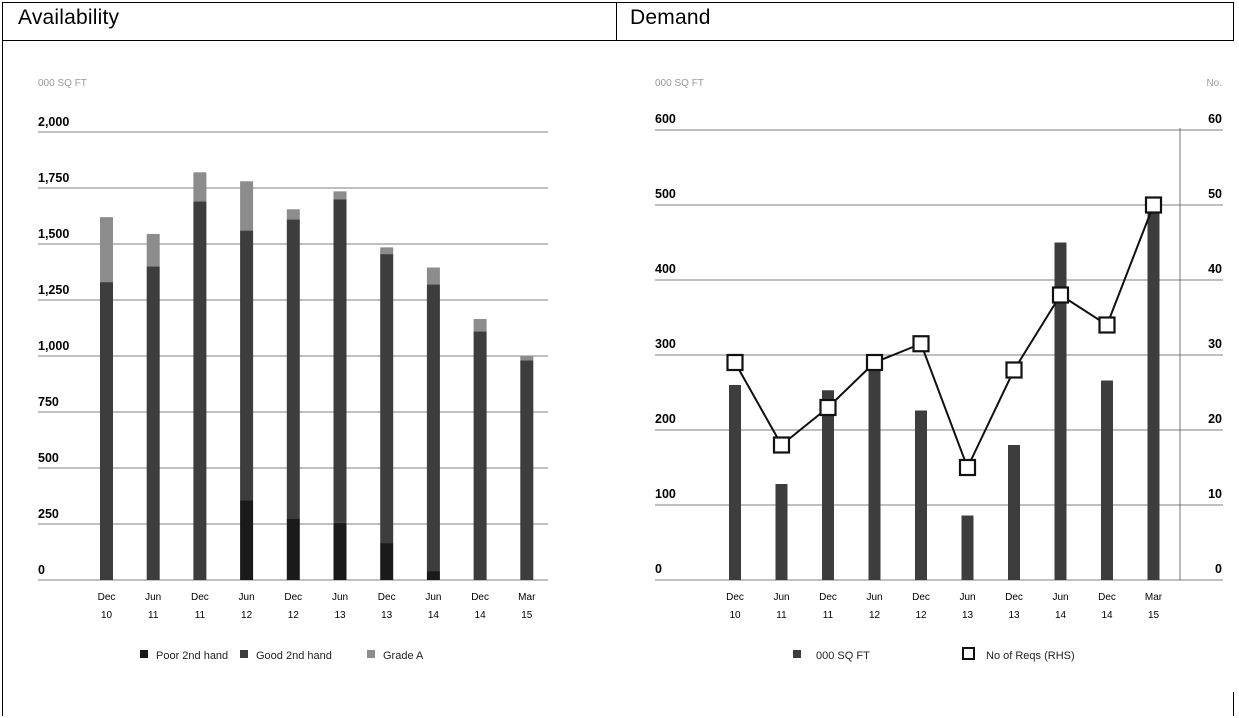  I want to click on demand-x-tick-year: 15, so click(1154, 615).